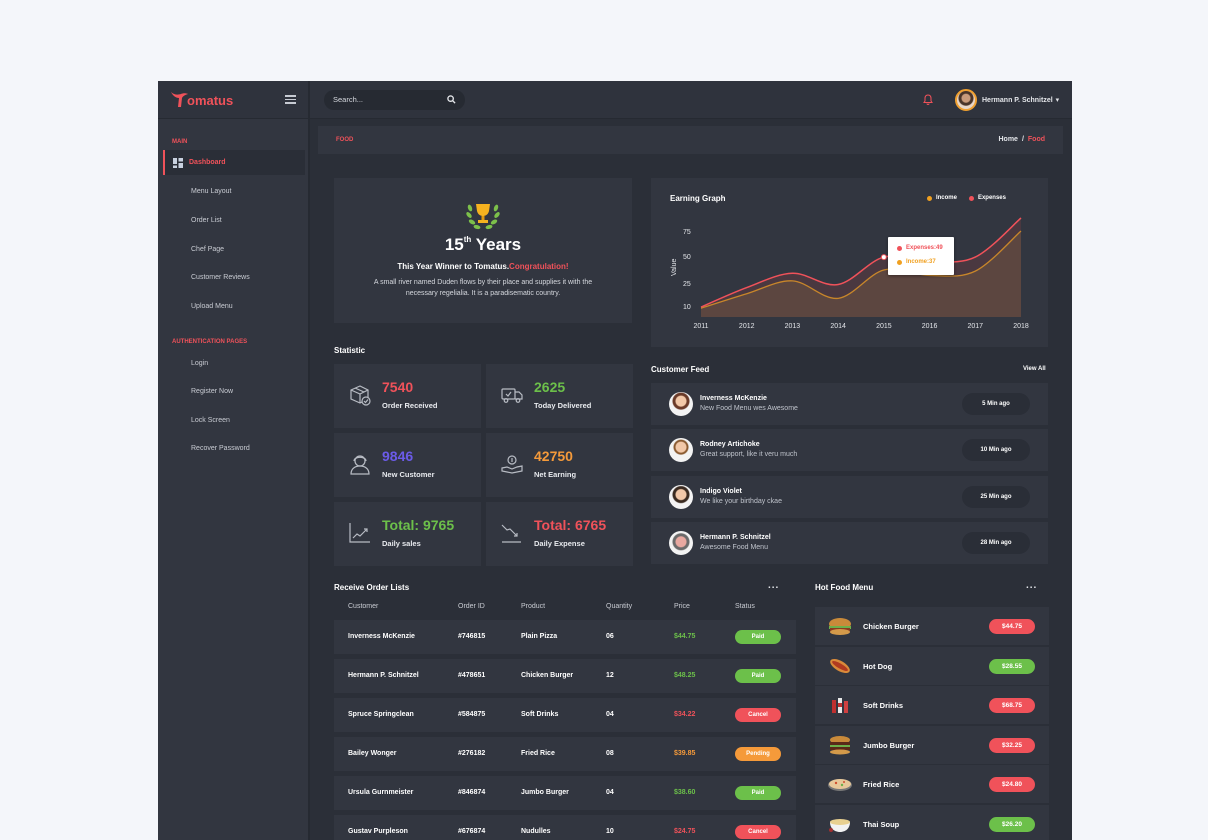  Describe the element at coordinates (1012, 705) in the screenshot. I see `food-price-badge: $68.75` at that location.